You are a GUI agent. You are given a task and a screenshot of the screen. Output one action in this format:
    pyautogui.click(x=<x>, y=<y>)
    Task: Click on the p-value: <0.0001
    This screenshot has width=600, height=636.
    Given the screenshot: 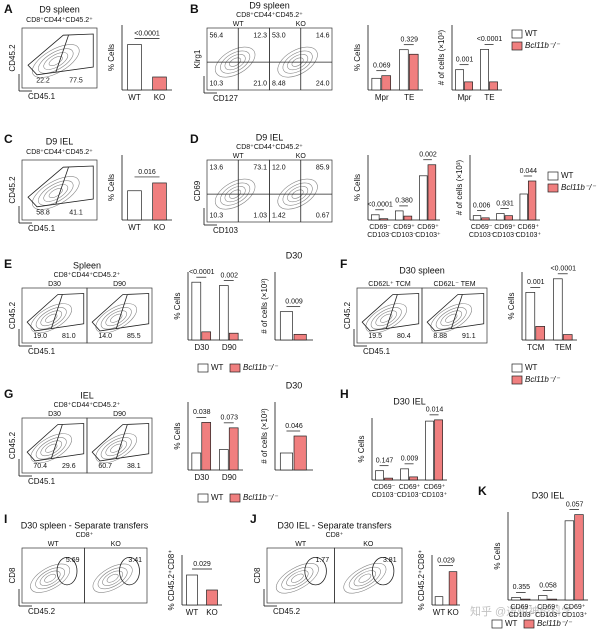 What is the action you would take?
    pyautogui.click(x=147, y=33)
    